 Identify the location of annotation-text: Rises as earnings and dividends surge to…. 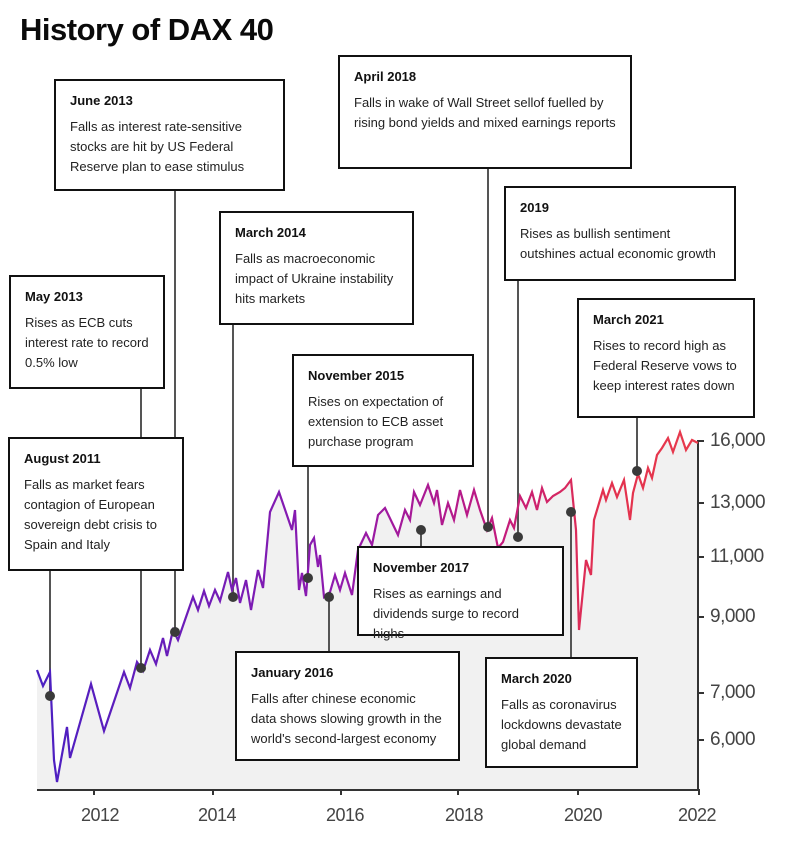
(446, 613).